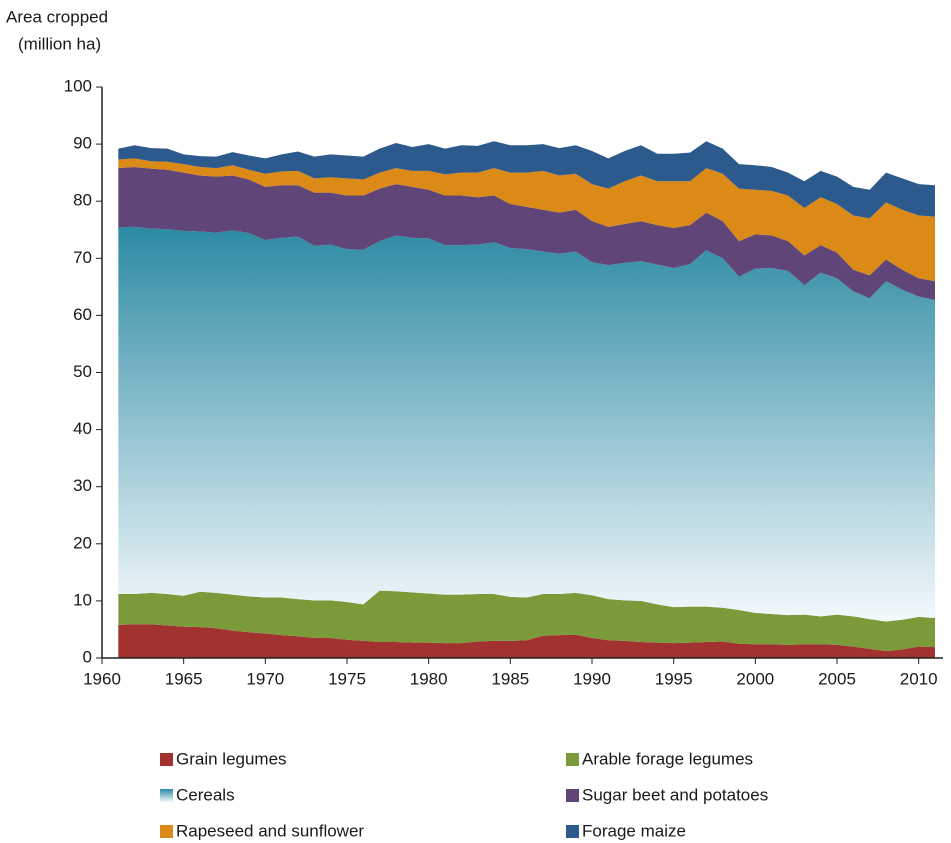 The image size is (951, 843). I want to click on y-tick-label: 10, so click(82, 599).